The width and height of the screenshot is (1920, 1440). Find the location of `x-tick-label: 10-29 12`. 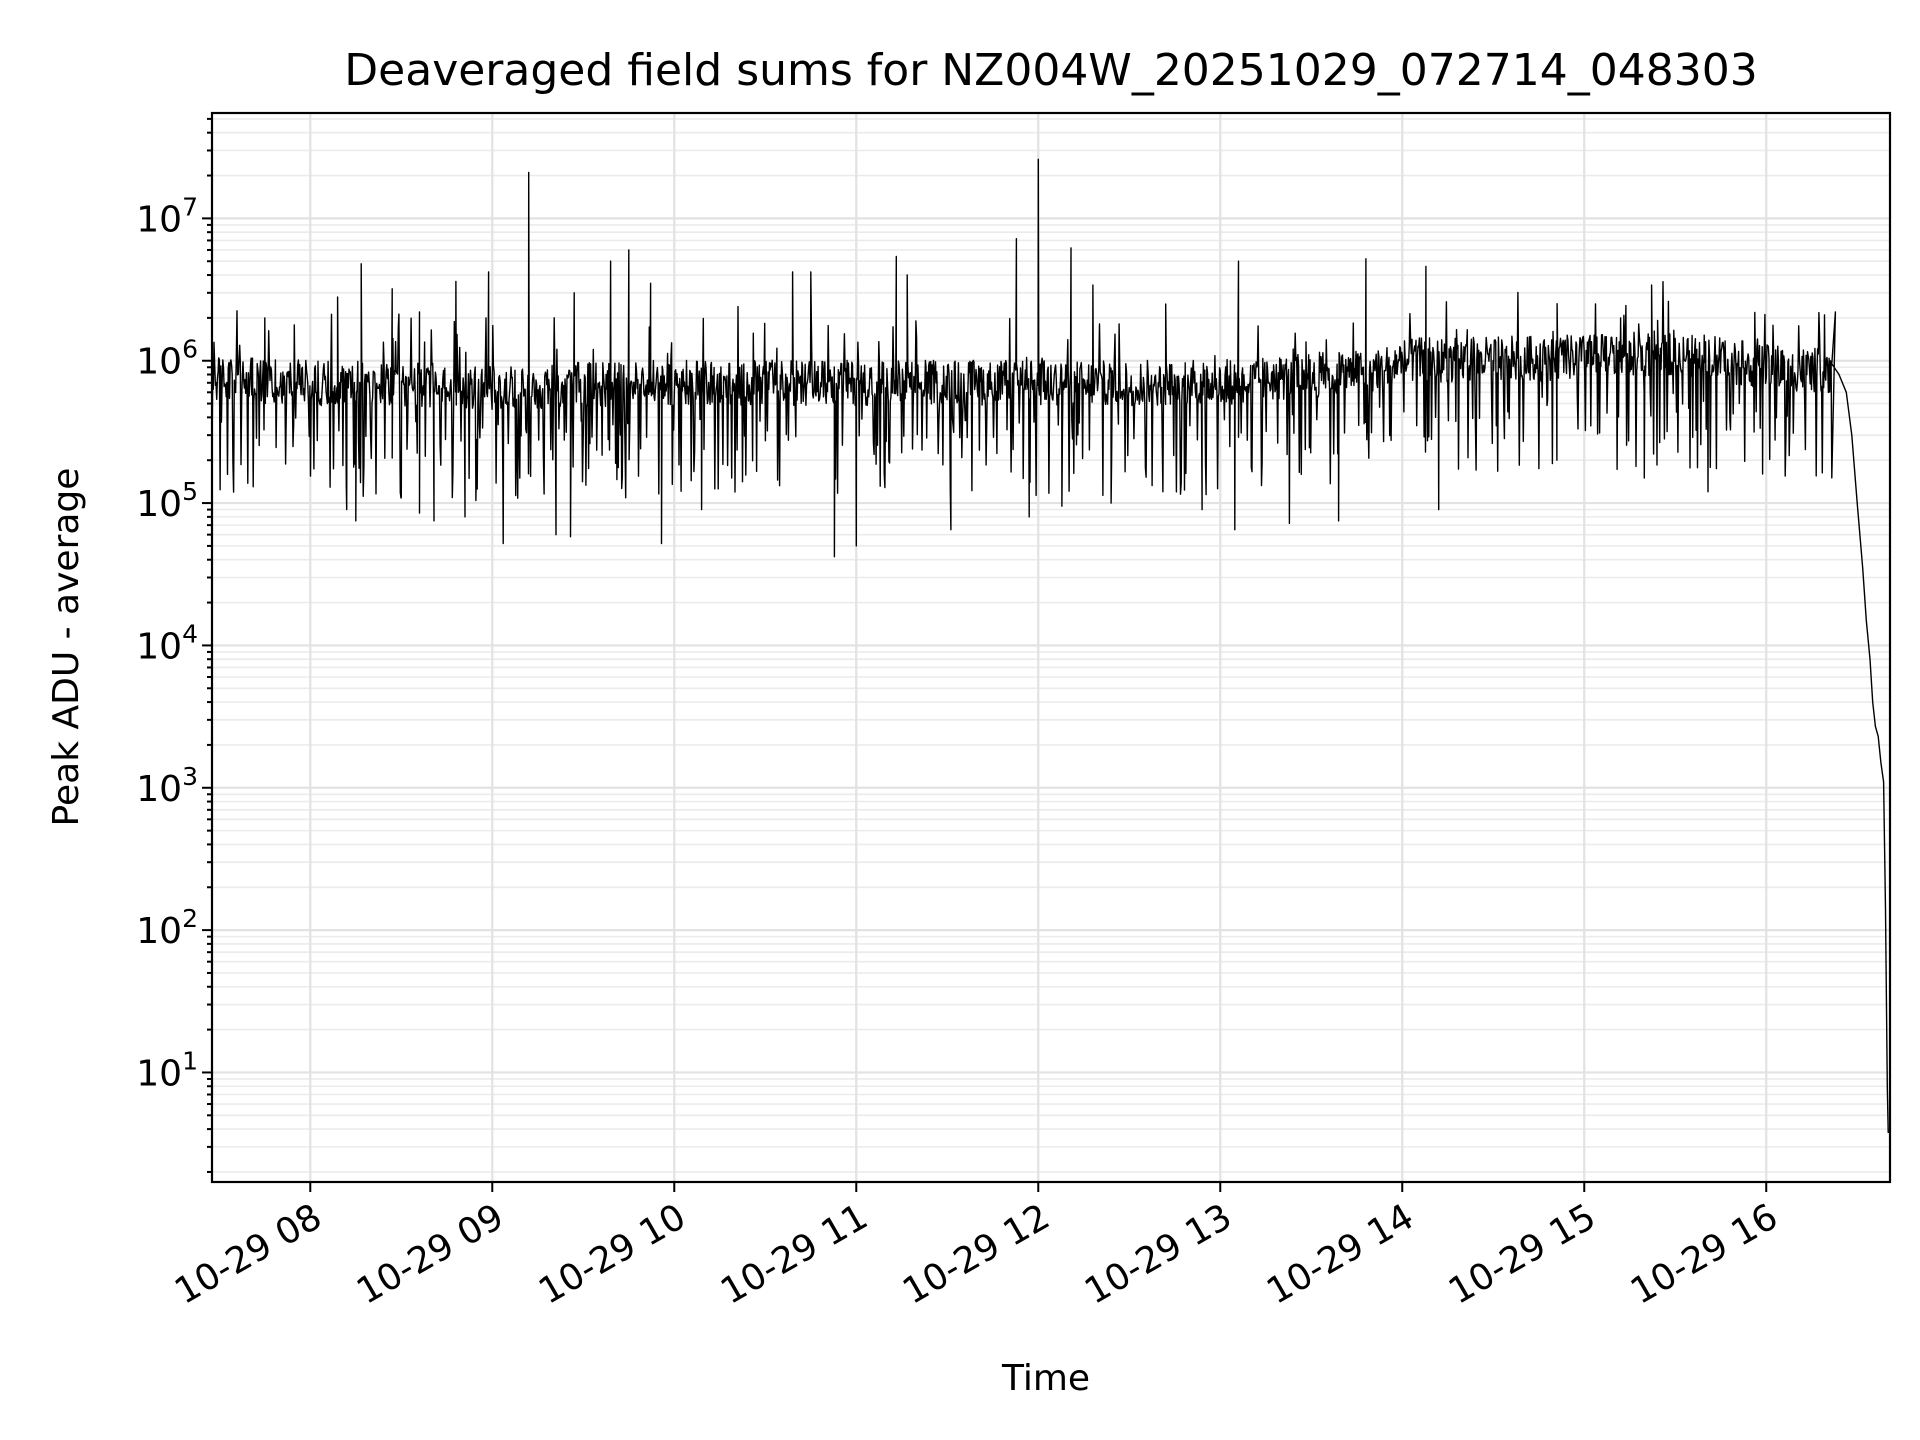

x-tick-label: 10-29 12 is located at coordinates (976, 1254).